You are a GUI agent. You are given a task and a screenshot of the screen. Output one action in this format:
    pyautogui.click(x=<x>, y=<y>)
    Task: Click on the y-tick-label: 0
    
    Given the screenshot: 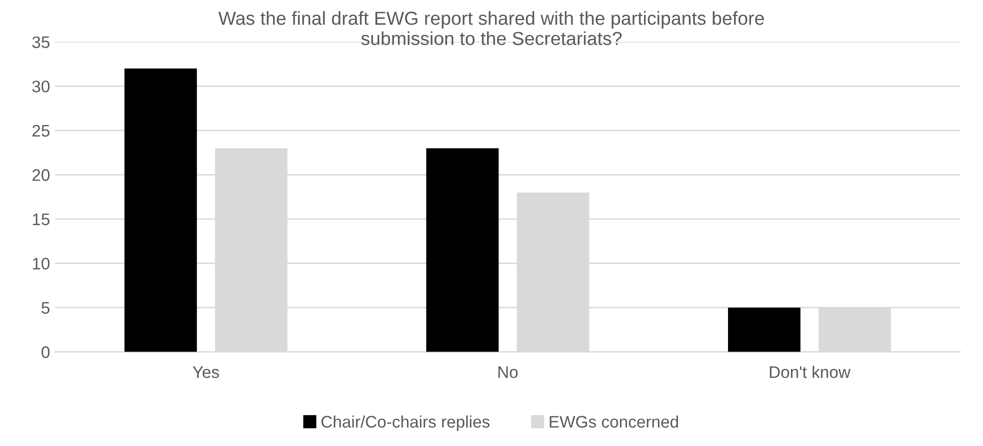 What is the action you would take?
    pyautogui.click(x=46, y=352)
    